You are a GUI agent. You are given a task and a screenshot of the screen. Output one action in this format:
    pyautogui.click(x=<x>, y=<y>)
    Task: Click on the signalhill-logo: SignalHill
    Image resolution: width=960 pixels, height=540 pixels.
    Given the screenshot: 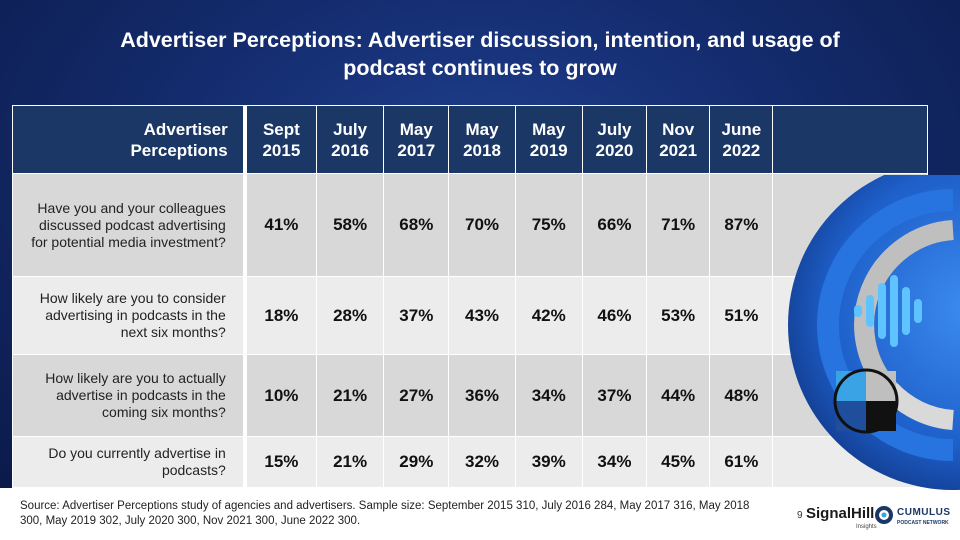 What is the action you would take?
    pyautogui.click(x=840, y=513)
    